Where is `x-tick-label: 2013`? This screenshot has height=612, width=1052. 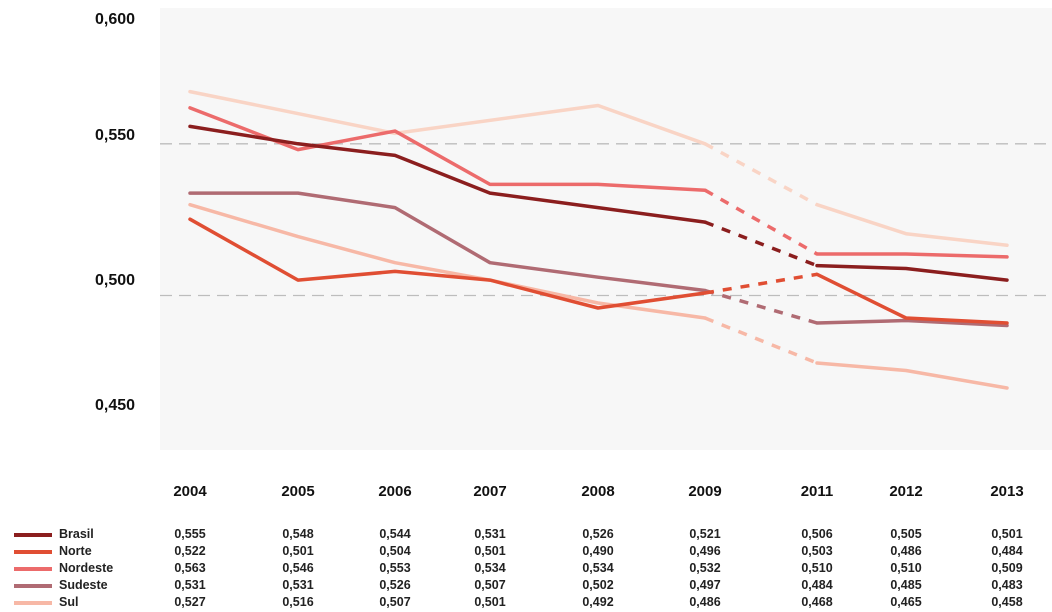
x-tick-label: 2013 is located at coordinates (1007, 491).